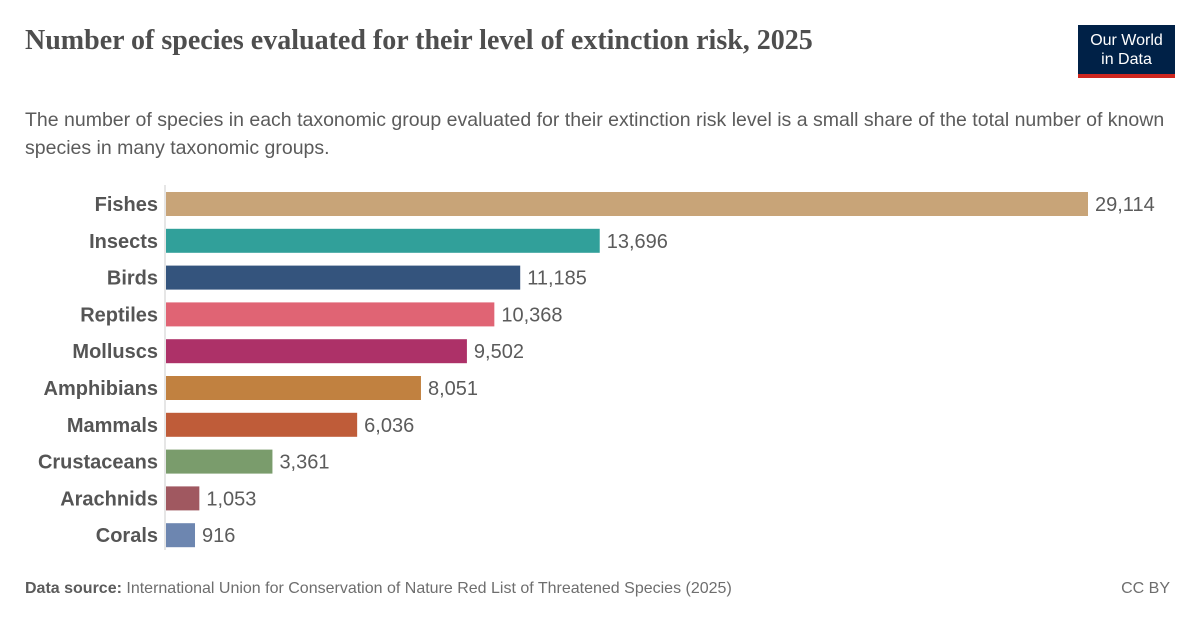 This screenshot has width=1200, height=627. What do you see at coordinates (262, 424) in the screenshot?
I see `bar-mammals` at bounding box center [262, 424].